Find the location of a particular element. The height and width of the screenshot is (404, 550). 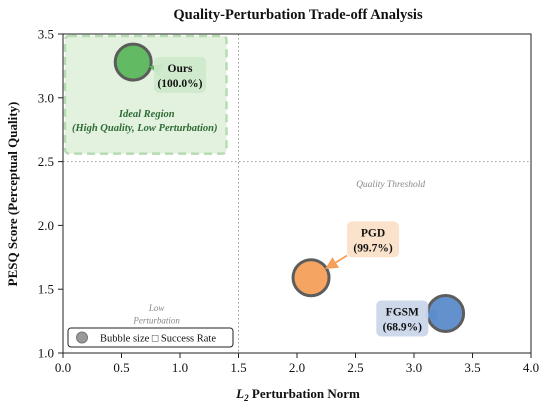

x-axis-label-rest: Perturbation Norm is located at coordinates (304, 393).